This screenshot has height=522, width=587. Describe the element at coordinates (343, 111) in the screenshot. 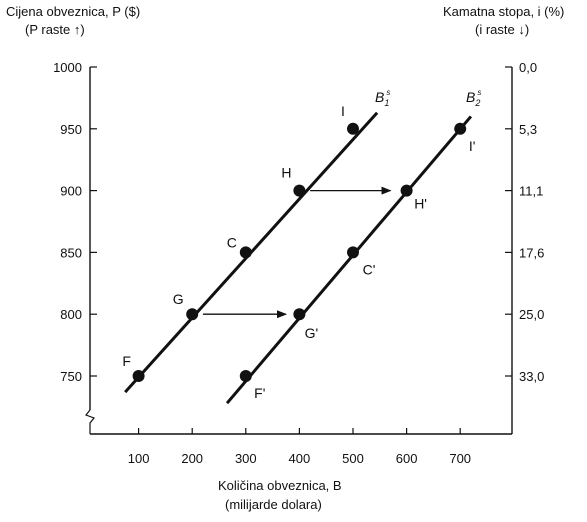

I see `point-label: I` at that location.